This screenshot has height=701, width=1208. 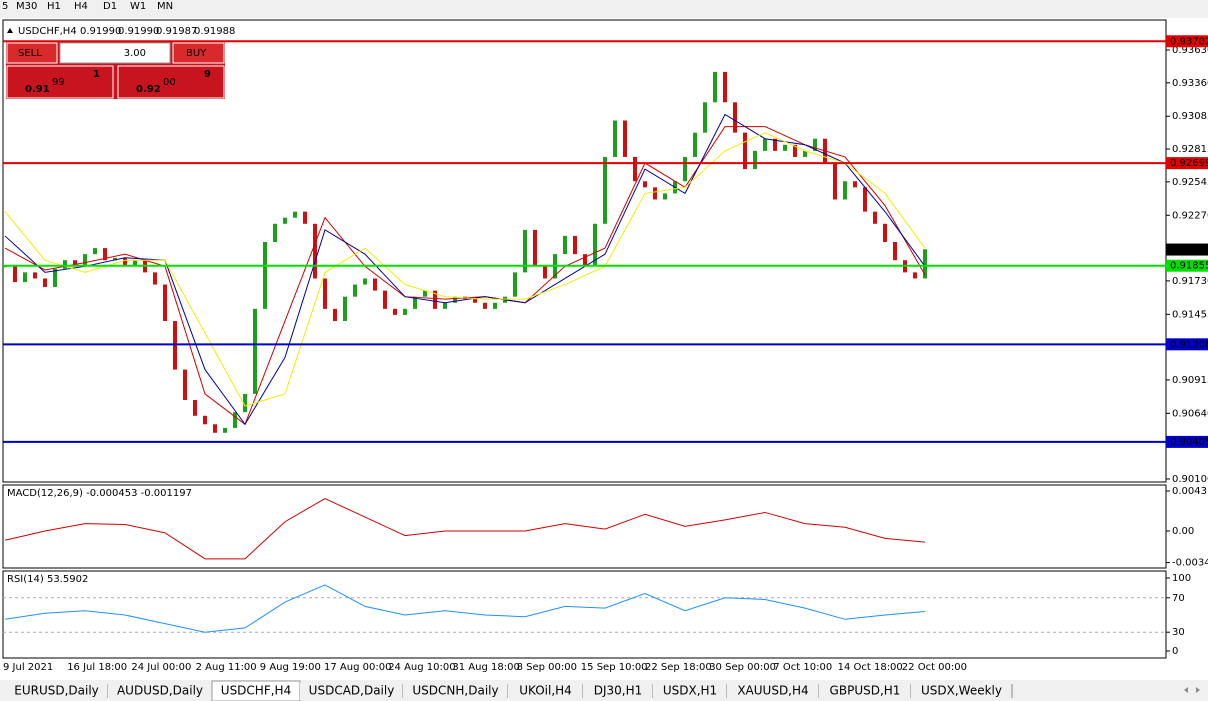 I want to click on header-symbol: USDCHF,H4, so click(x=47, y=31).